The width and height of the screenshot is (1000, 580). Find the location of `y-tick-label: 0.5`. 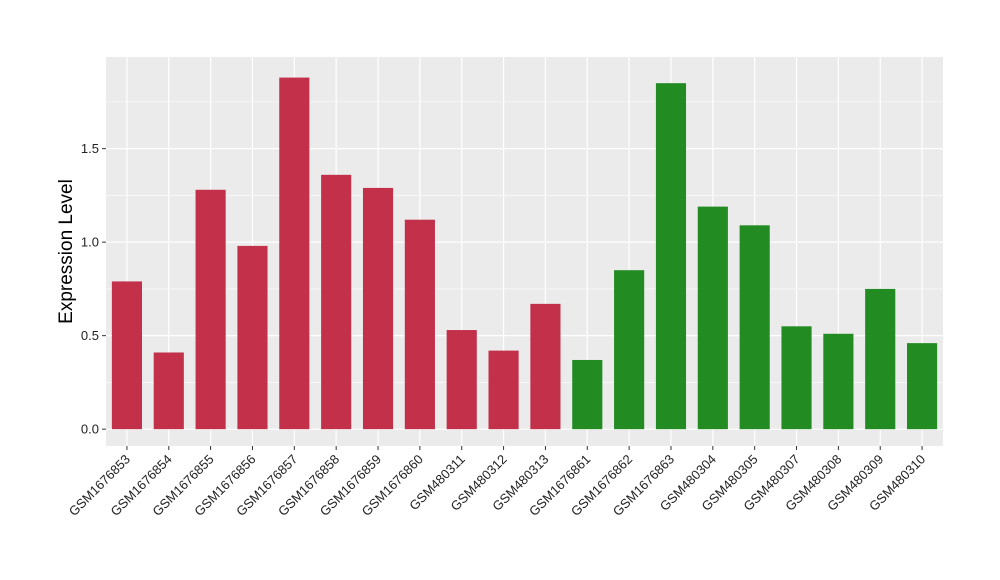

y-tick-label: 0.5 is located at coordinates (90, 335).